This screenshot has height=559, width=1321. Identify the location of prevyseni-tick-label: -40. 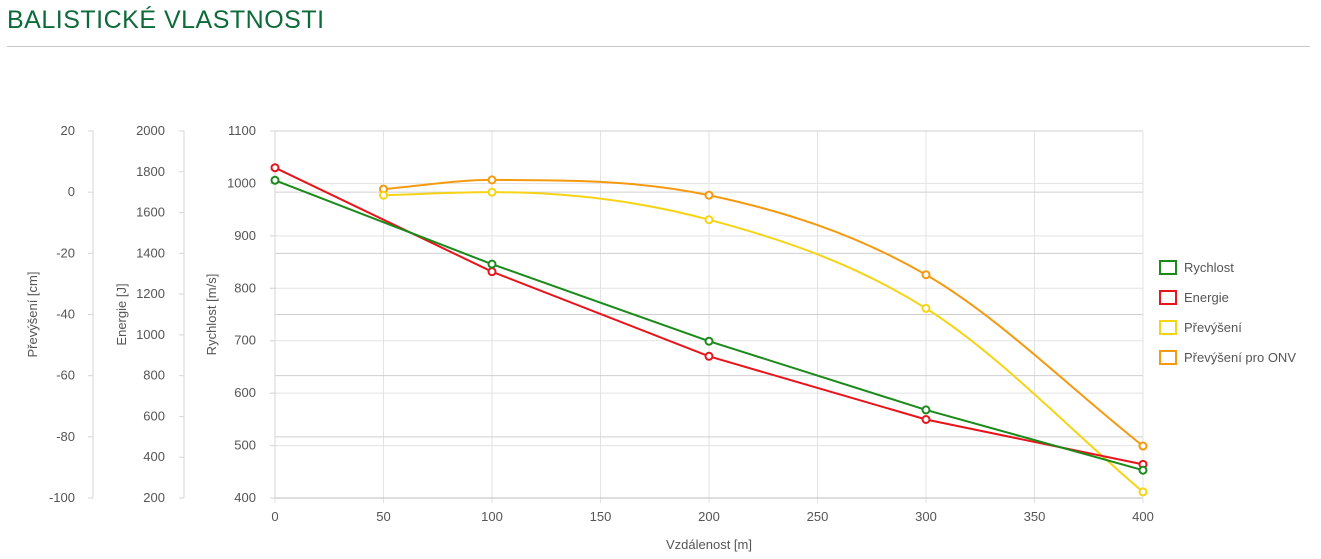
(65, 314).